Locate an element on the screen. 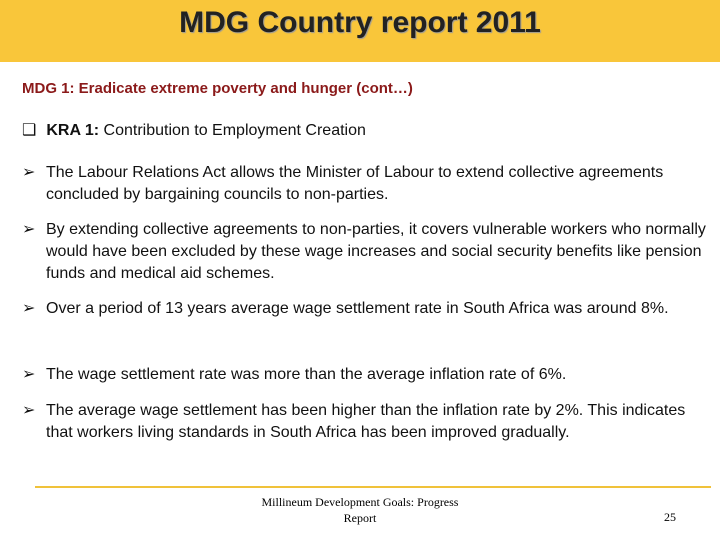  footer-line is located at coordinates (373, 487).